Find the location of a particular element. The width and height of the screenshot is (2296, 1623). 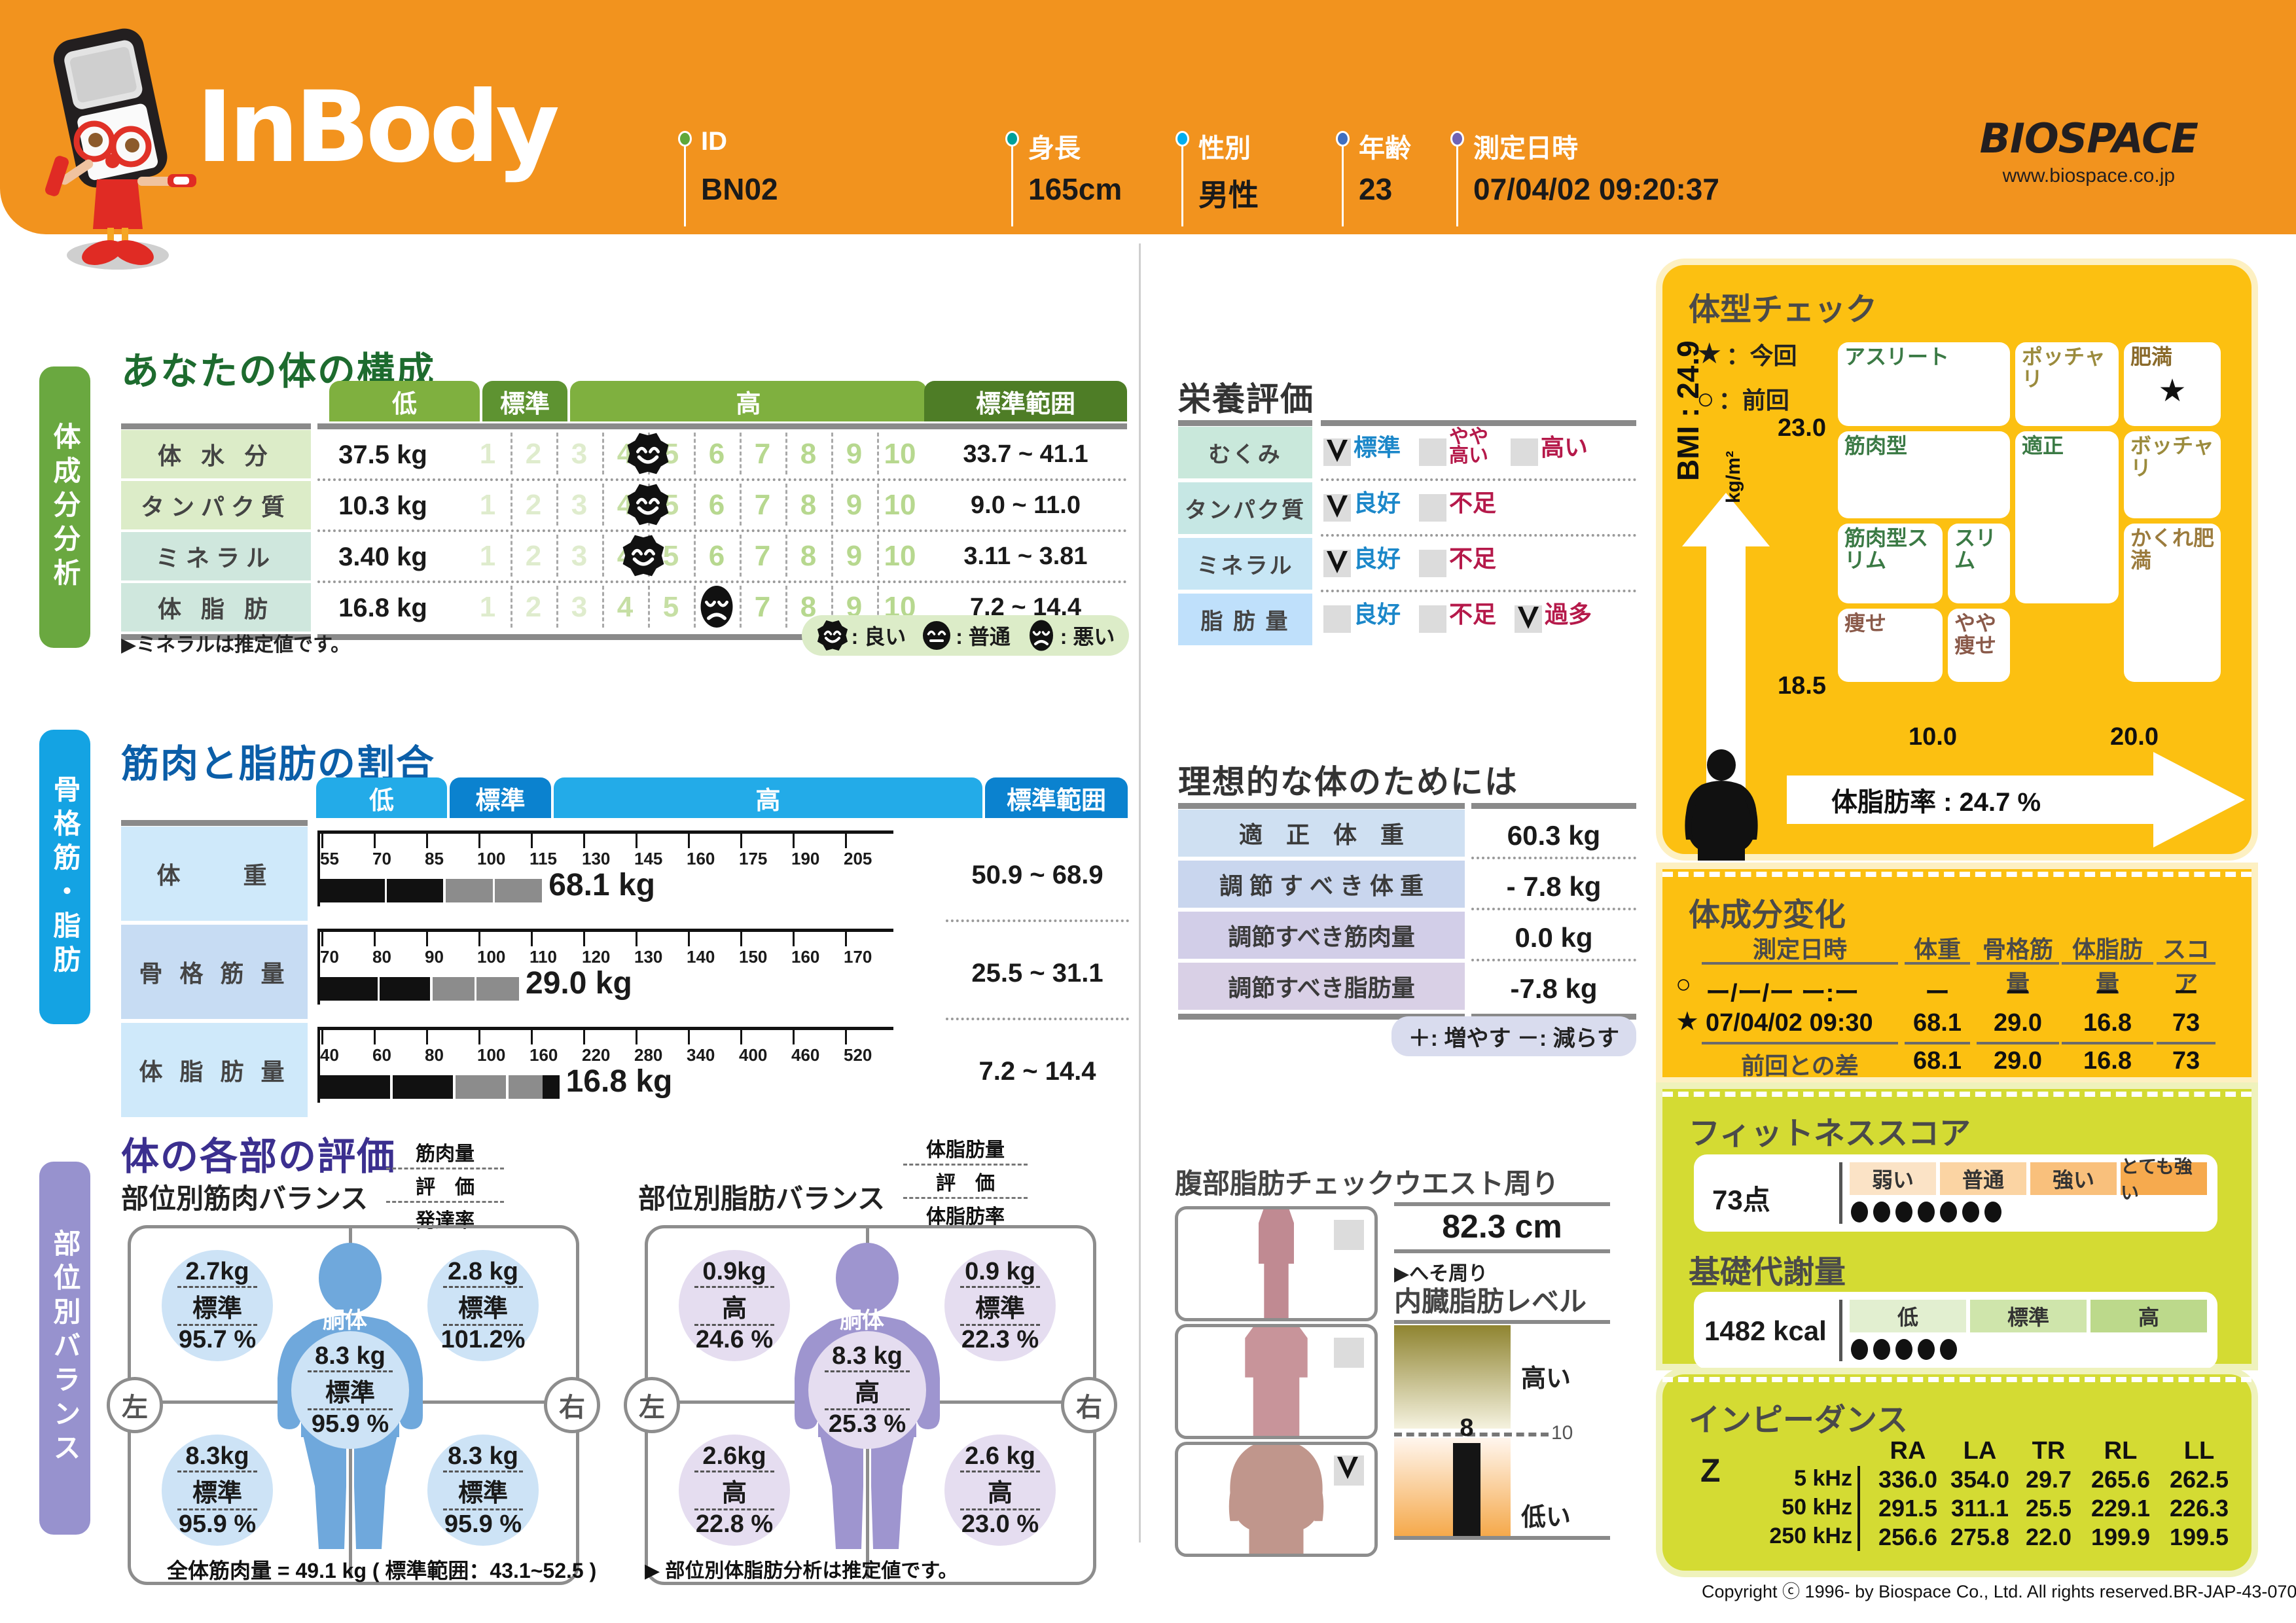

ideal-row-value: 0.0 kg is located at coordinates (1554, 937).